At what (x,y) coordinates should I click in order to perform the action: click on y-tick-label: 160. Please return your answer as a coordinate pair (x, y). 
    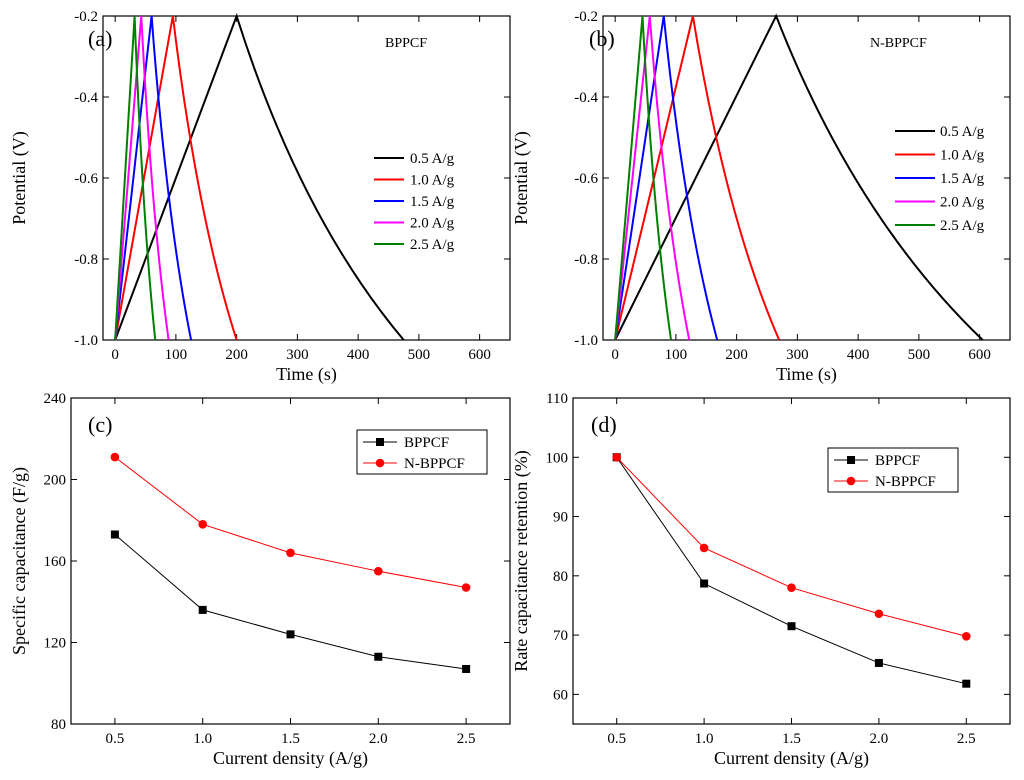
    Looking at the image, I should click on (55, 562).